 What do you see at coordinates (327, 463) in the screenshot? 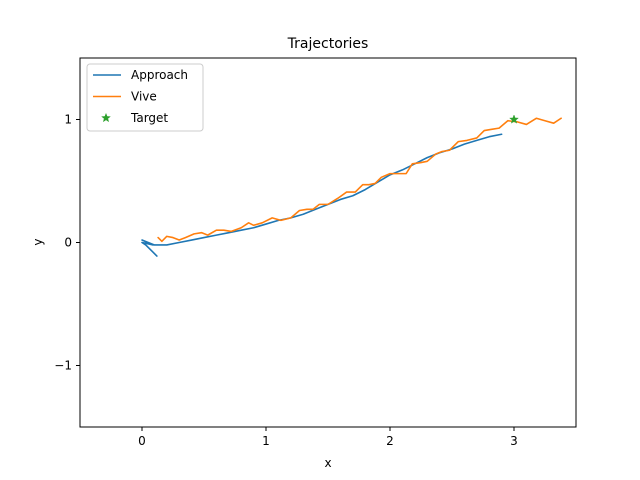
I see `x-axis-label: x` at bounding box center [327, 463].